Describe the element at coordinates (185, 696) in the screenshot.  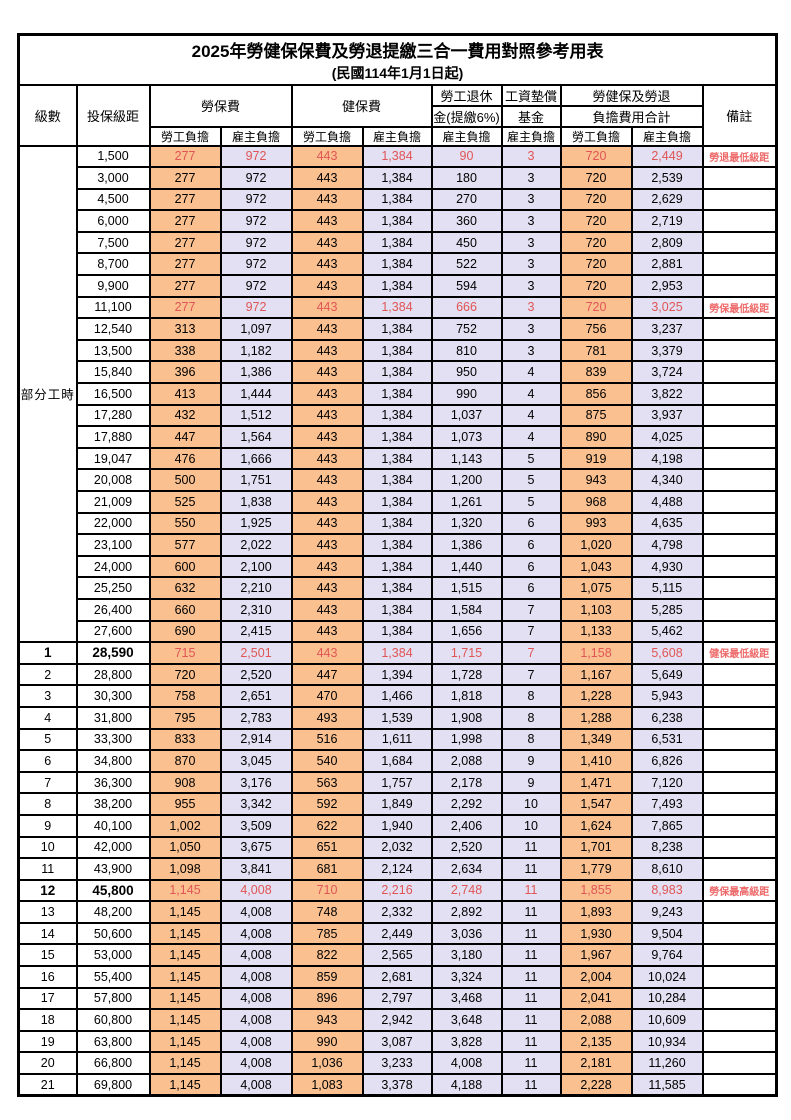
I see `value-cell: 758` at that location.